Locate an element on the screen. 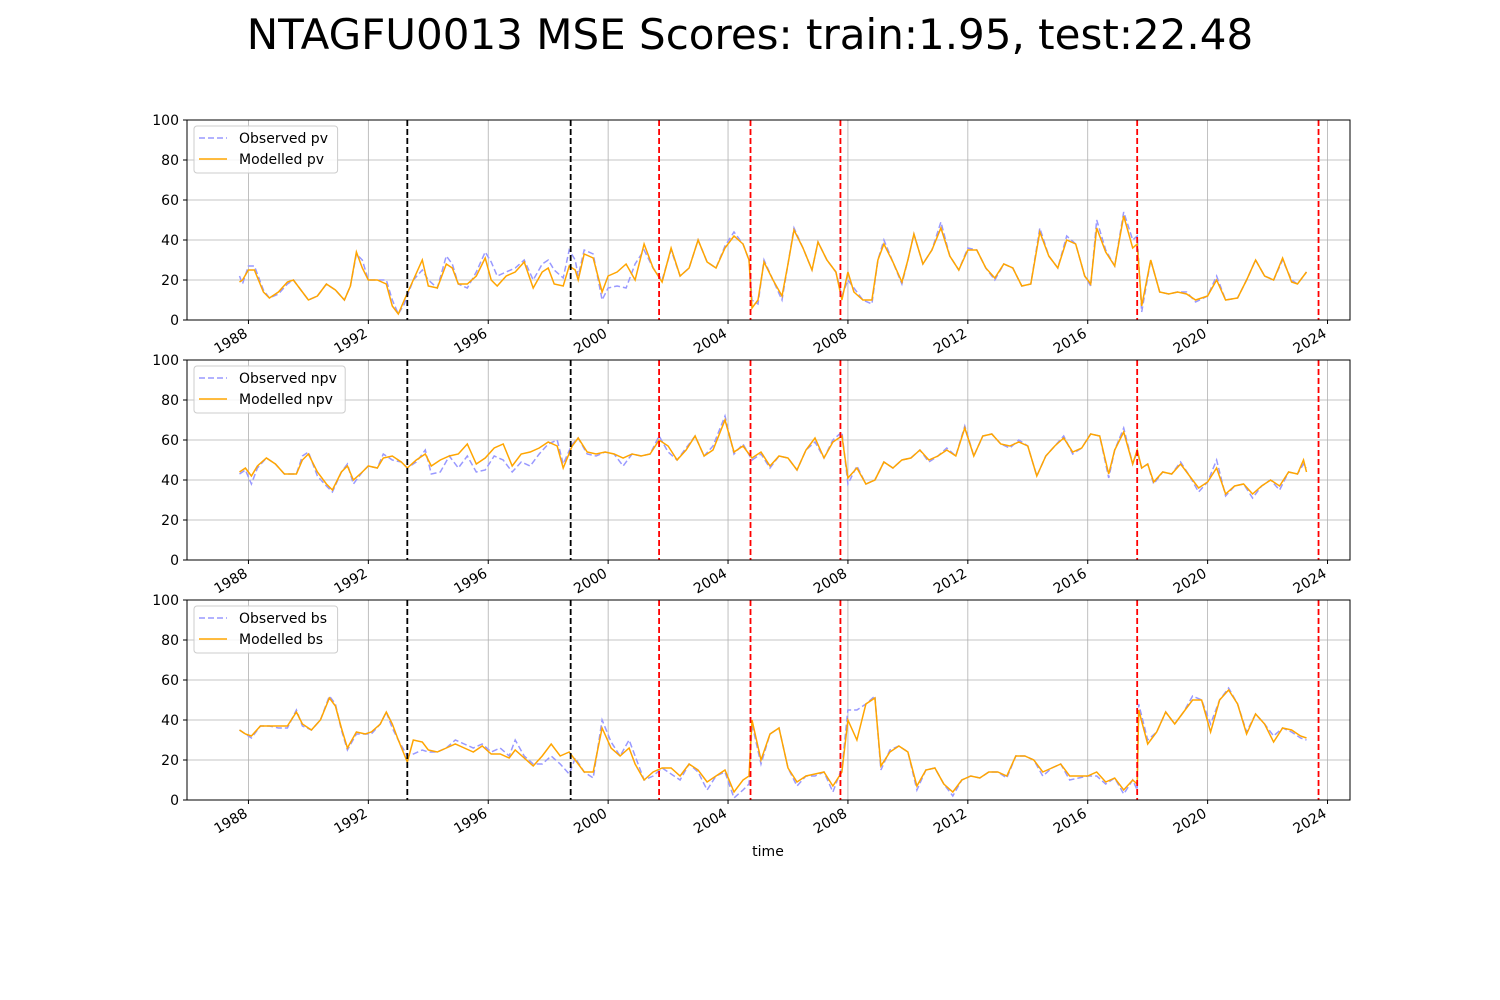 The image size is (1500, 1000). series-line-observed-npv is located at coordinates (773, 456).